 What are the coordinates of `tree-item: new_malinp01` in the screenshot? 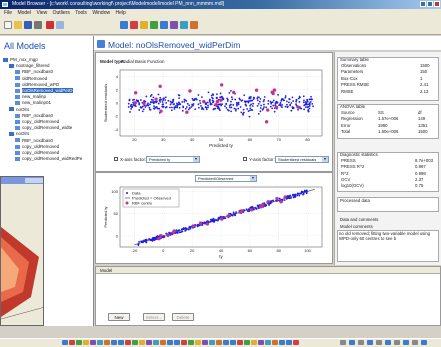 It's located at (33, 102).